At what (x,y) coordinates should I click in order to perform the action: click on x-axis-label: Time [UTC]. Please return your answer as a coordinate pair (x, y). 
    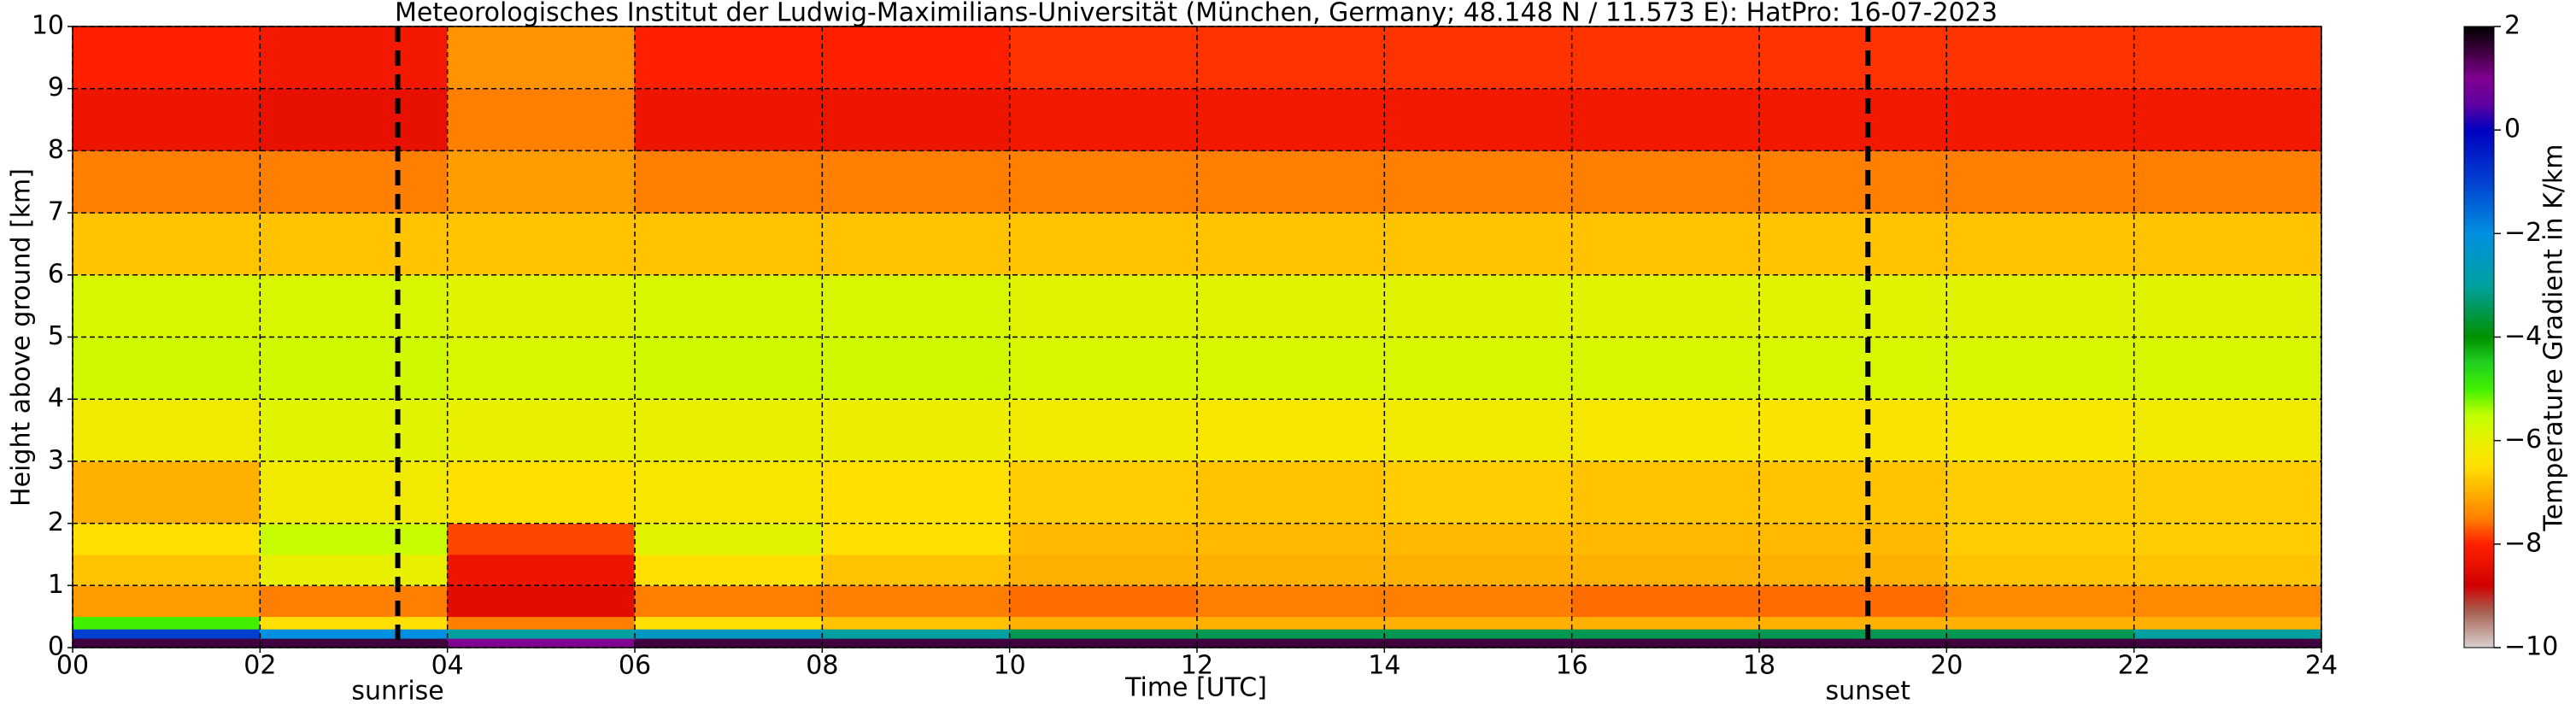
    Looking at the image, I should click on (1195, 688).